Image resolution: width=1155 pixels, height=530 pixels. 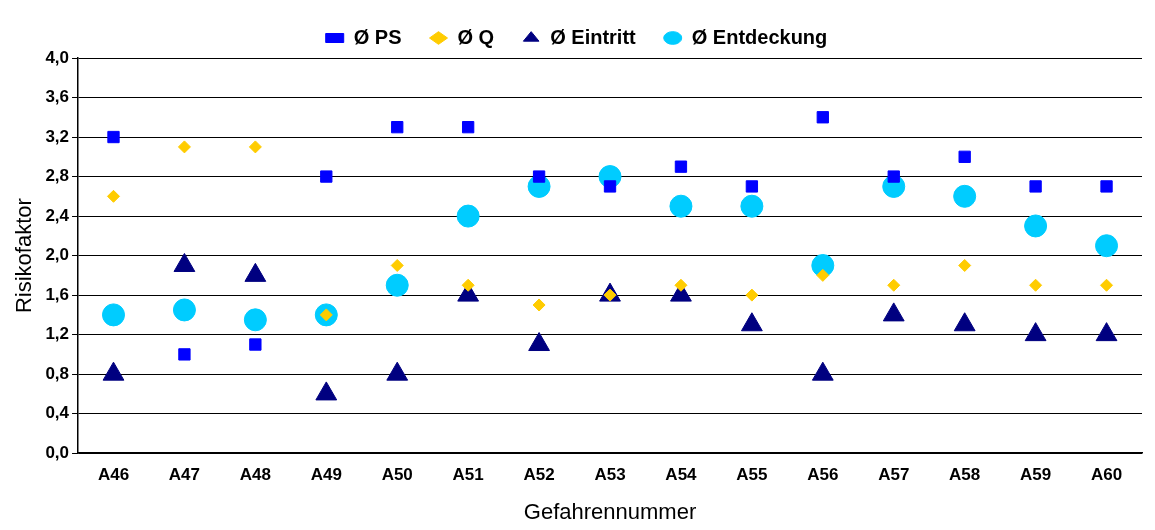 I want to click on y-tick-label: 1,6, so click(x=57, y=294).